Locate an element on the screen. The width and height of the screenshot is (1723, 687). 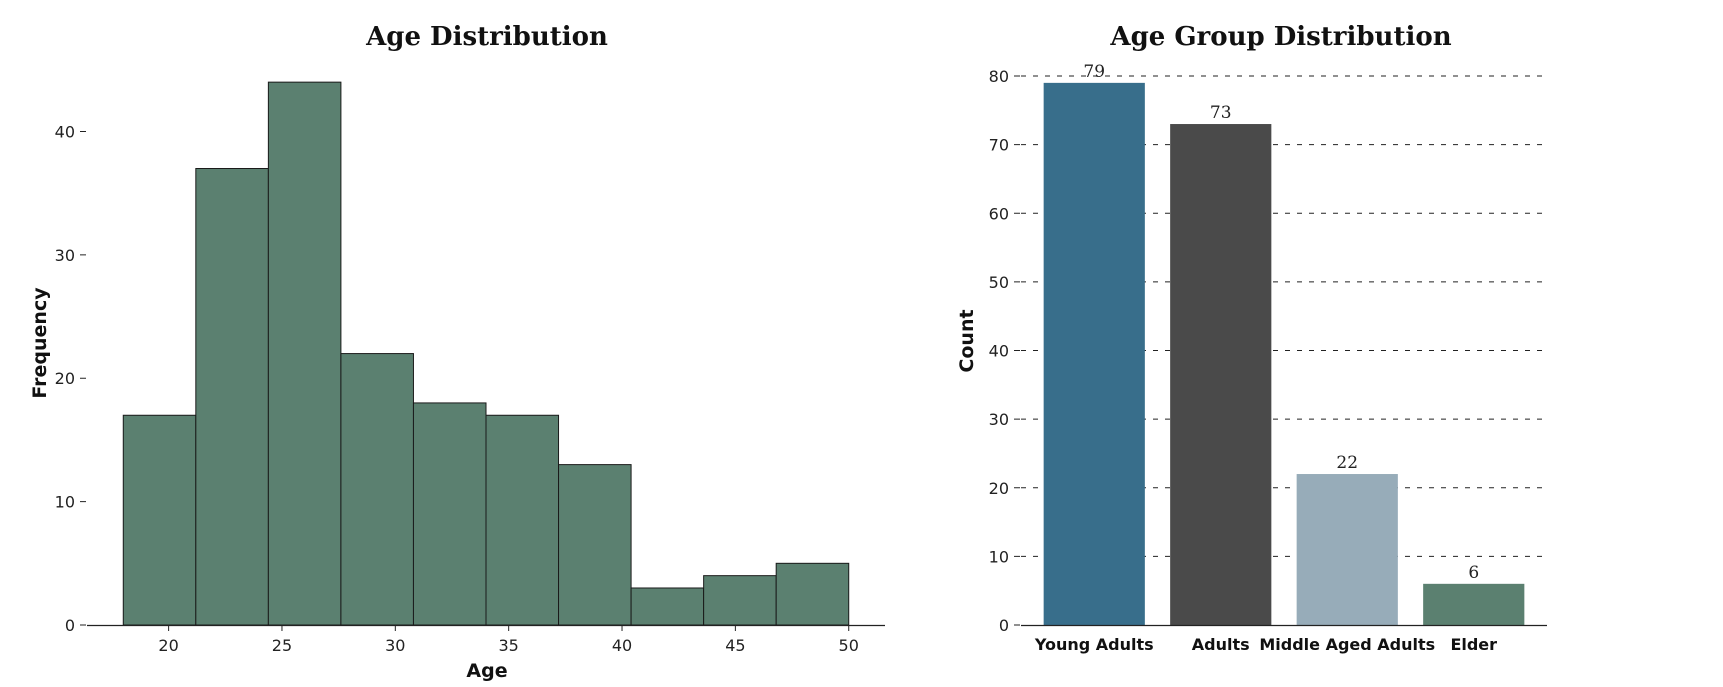
y-axis-label: Count is located at coordinates (967, 340).